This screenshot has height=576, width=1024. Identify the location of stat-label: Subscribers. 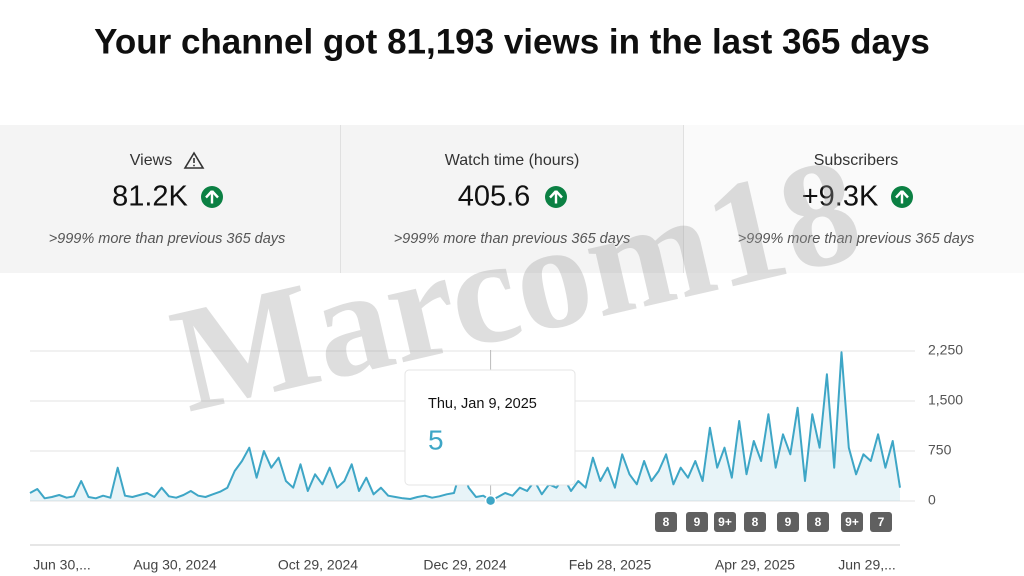
(856, 160).